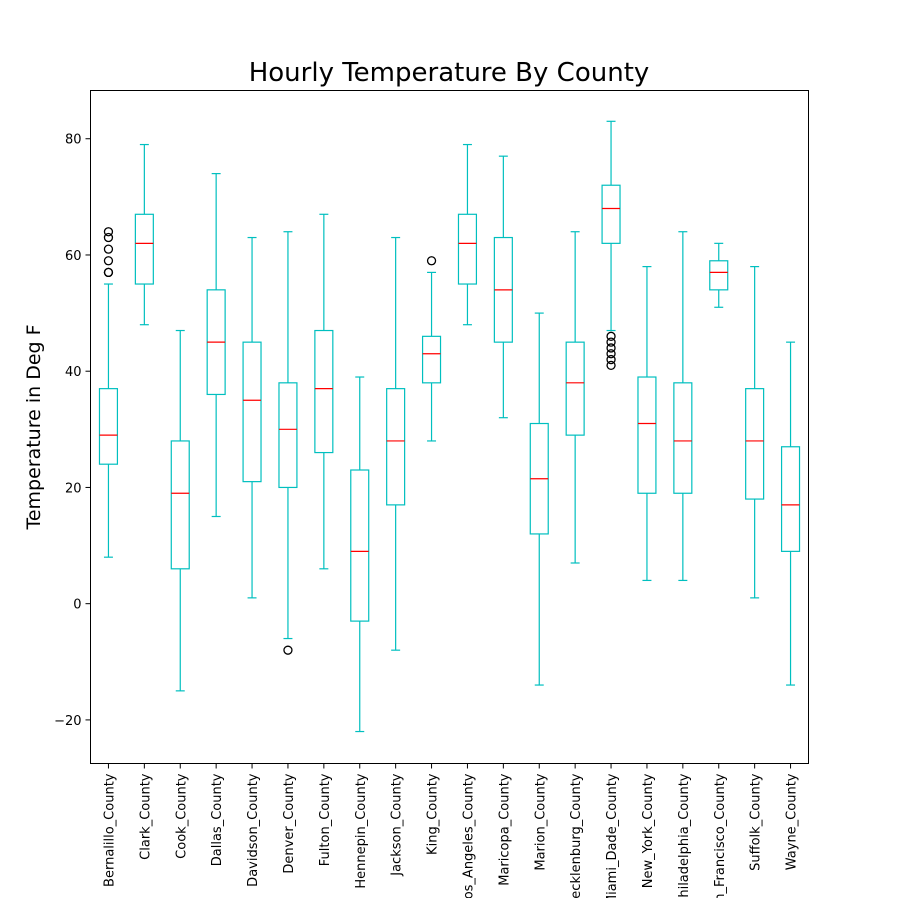 The height and width of the screenshot is (898, 898). I want to click on x-tick-label: Dallas_County, so click(217, 819).